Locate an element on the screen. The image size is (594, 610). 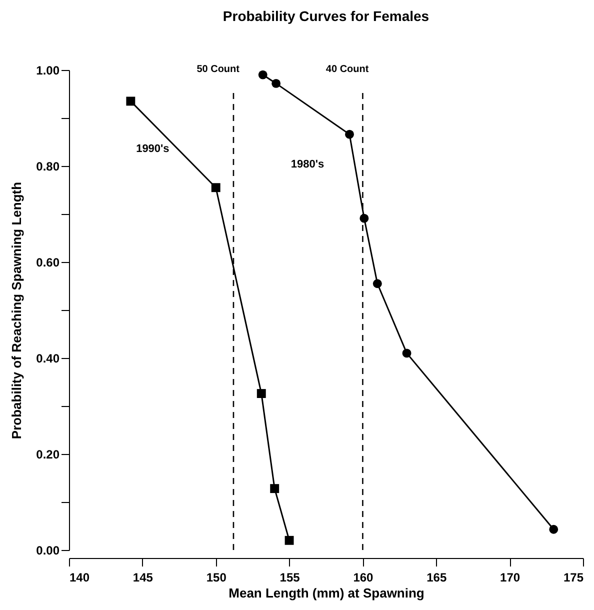
x-tick-label: 165 is located at coordinates (436, 577).